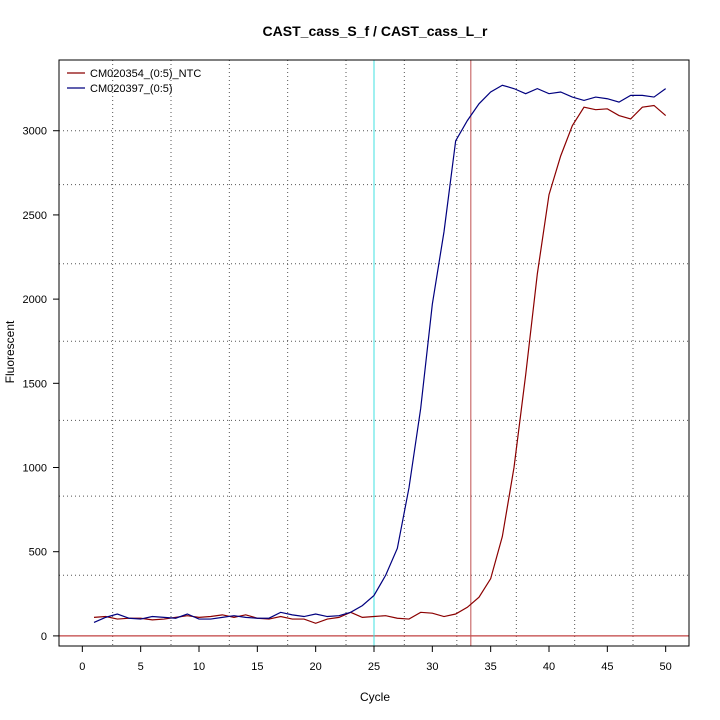 The width and height of the screenshot is (720, 720). Describe the element at coordinates (35, 132) in the screenshot. I see `y-tick-label: 3000` at that location.